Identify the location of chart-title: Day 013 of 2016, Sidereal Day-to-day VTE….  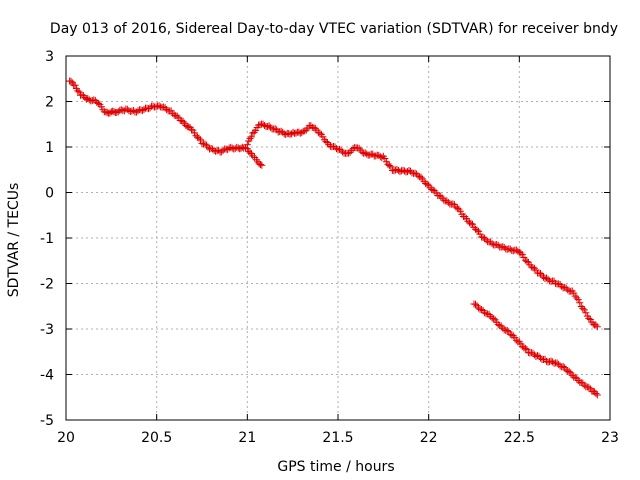
(334, 29).